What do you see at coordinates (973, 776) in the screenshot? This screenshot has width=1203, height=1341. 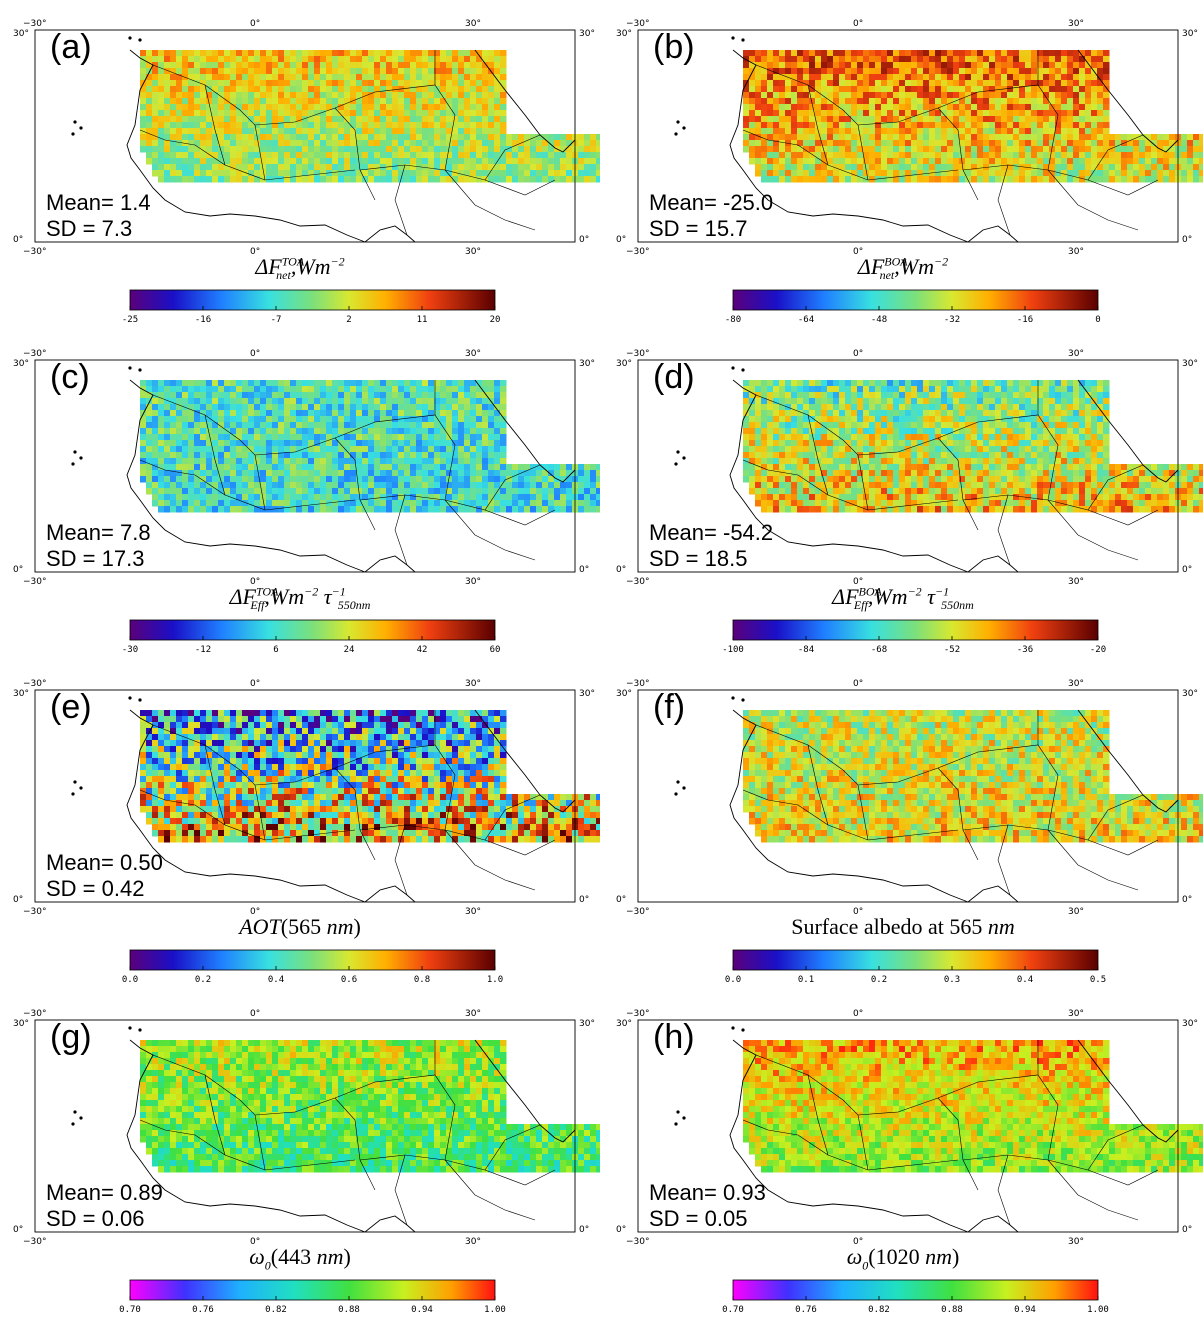 I see `data-field-f` at bounding box center [973, 776].